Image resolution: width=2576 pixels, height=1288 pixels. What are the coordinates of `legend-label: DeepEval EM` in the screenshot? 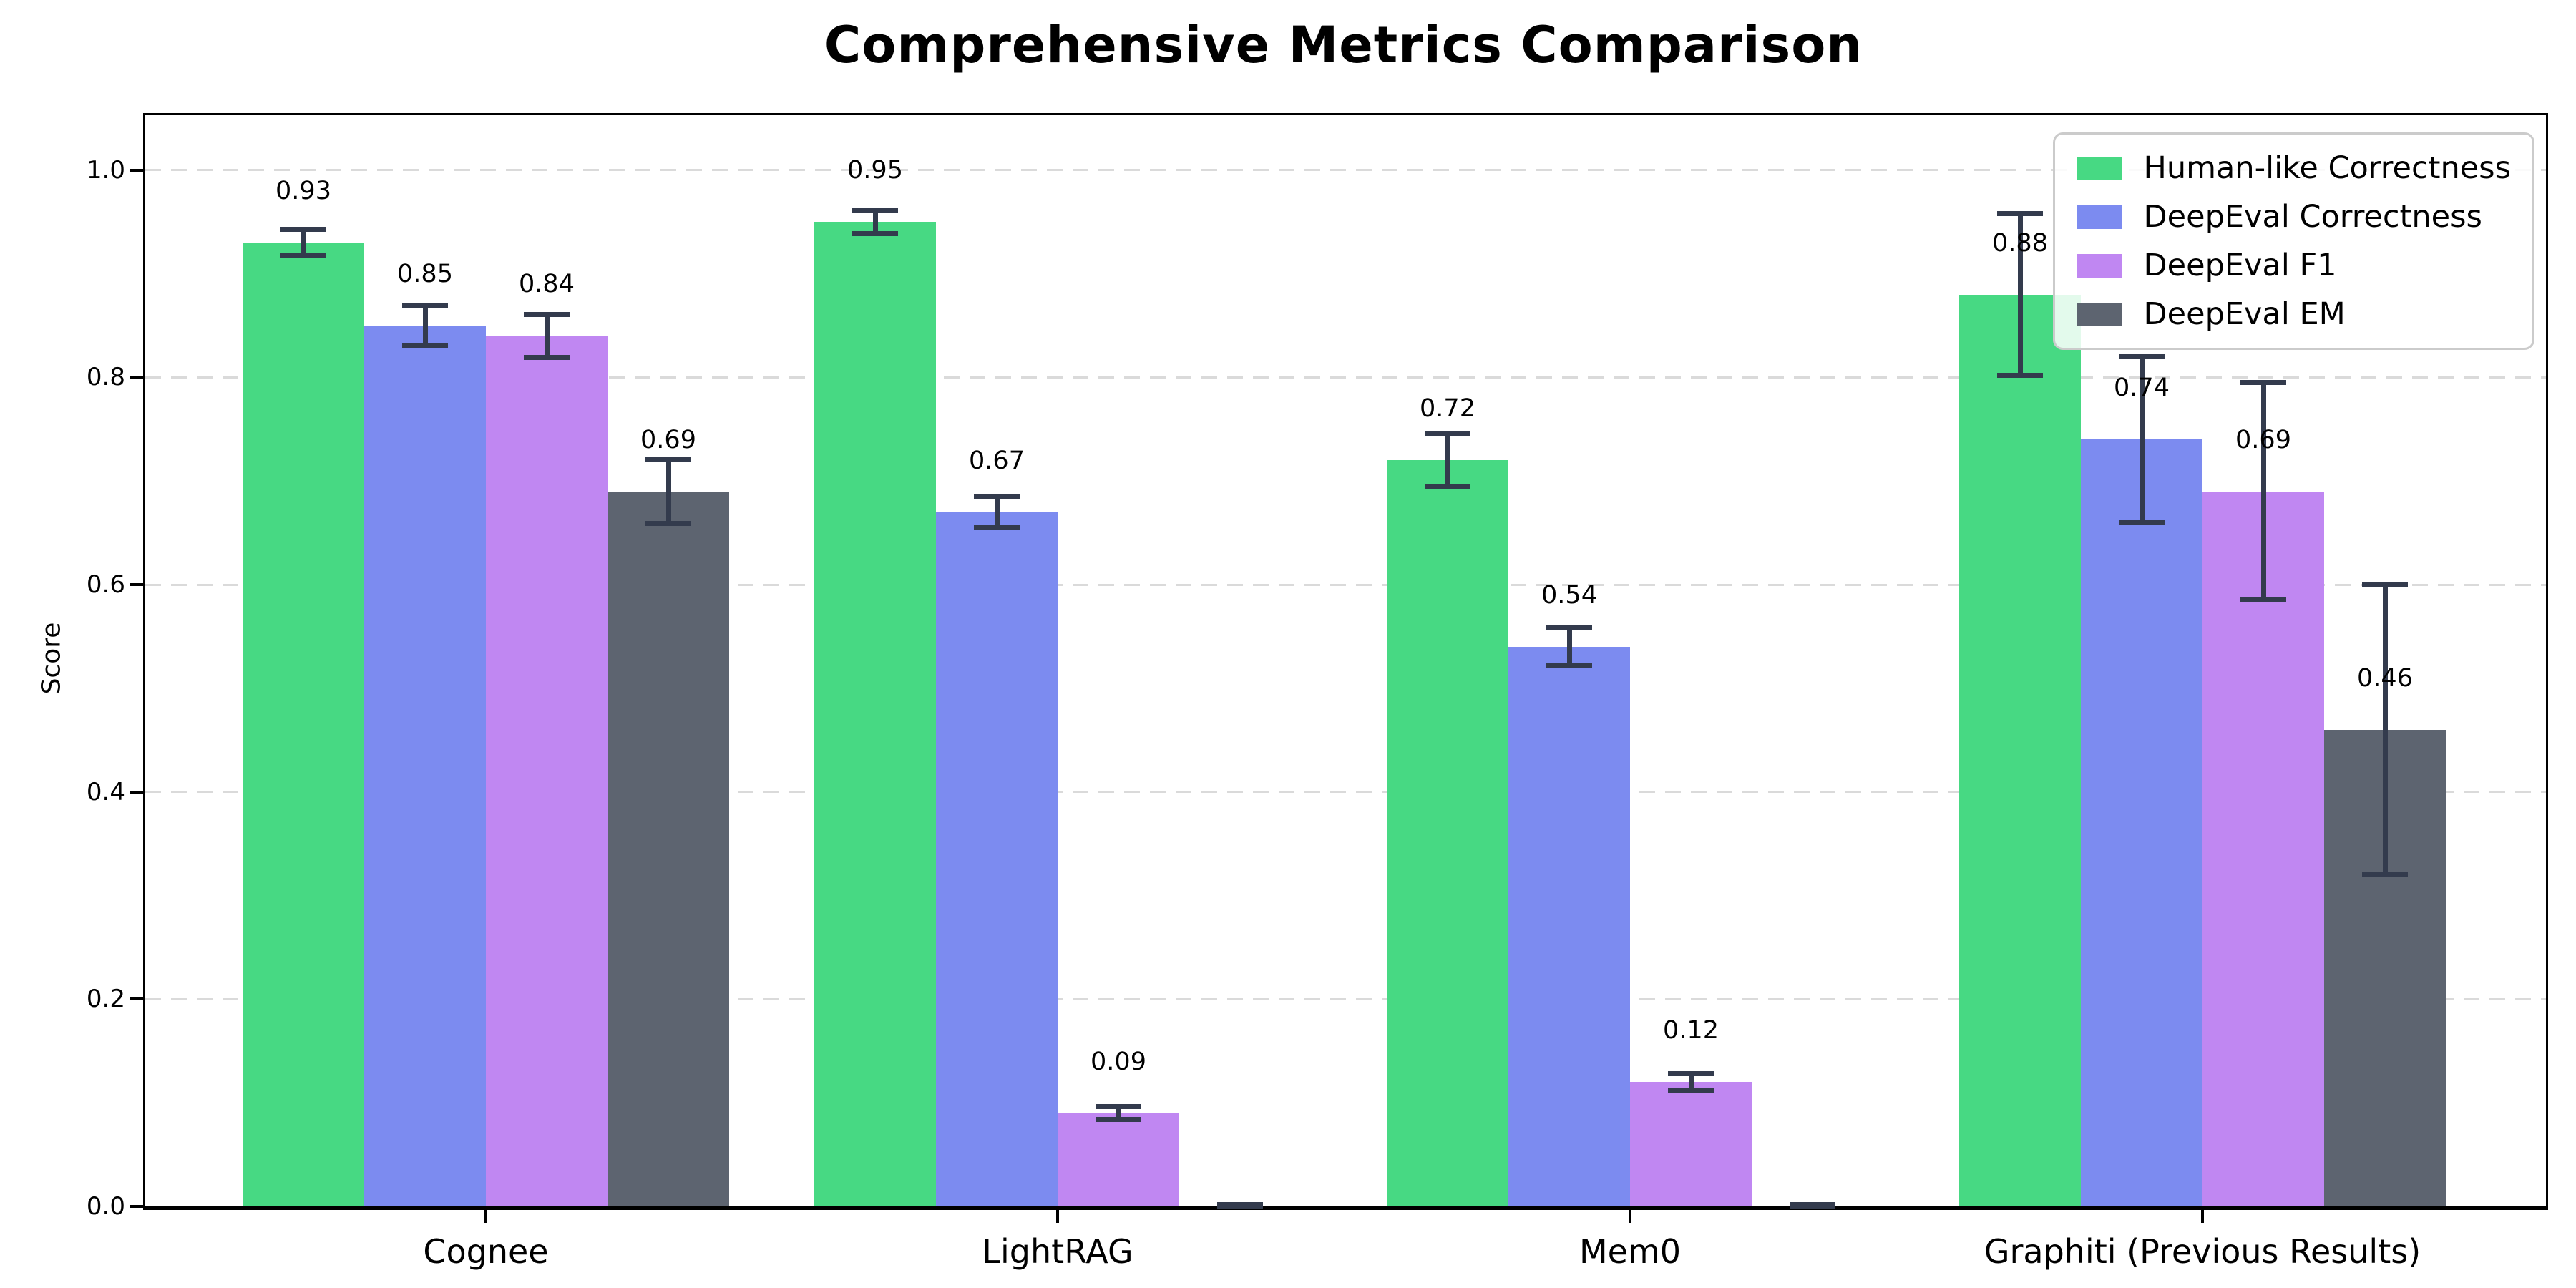 It's located at (2244, 314).